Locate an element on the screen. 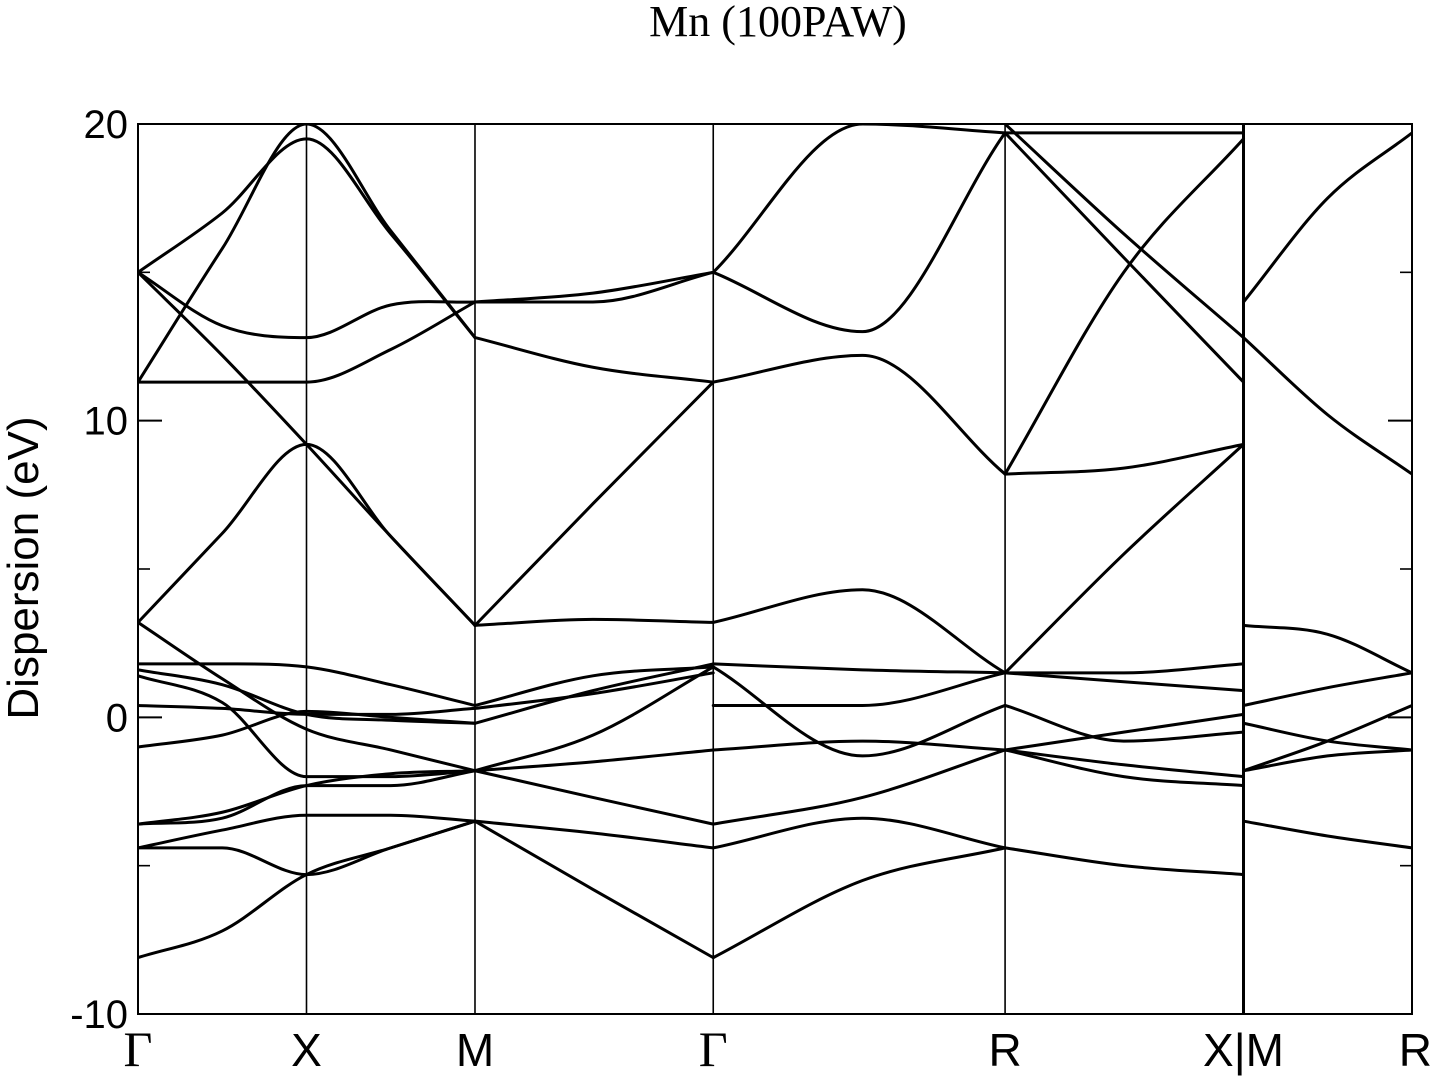 The height and width of the screenshot is (1080, 1432). x-tick-label: M is located at coordinates (475, 1050).